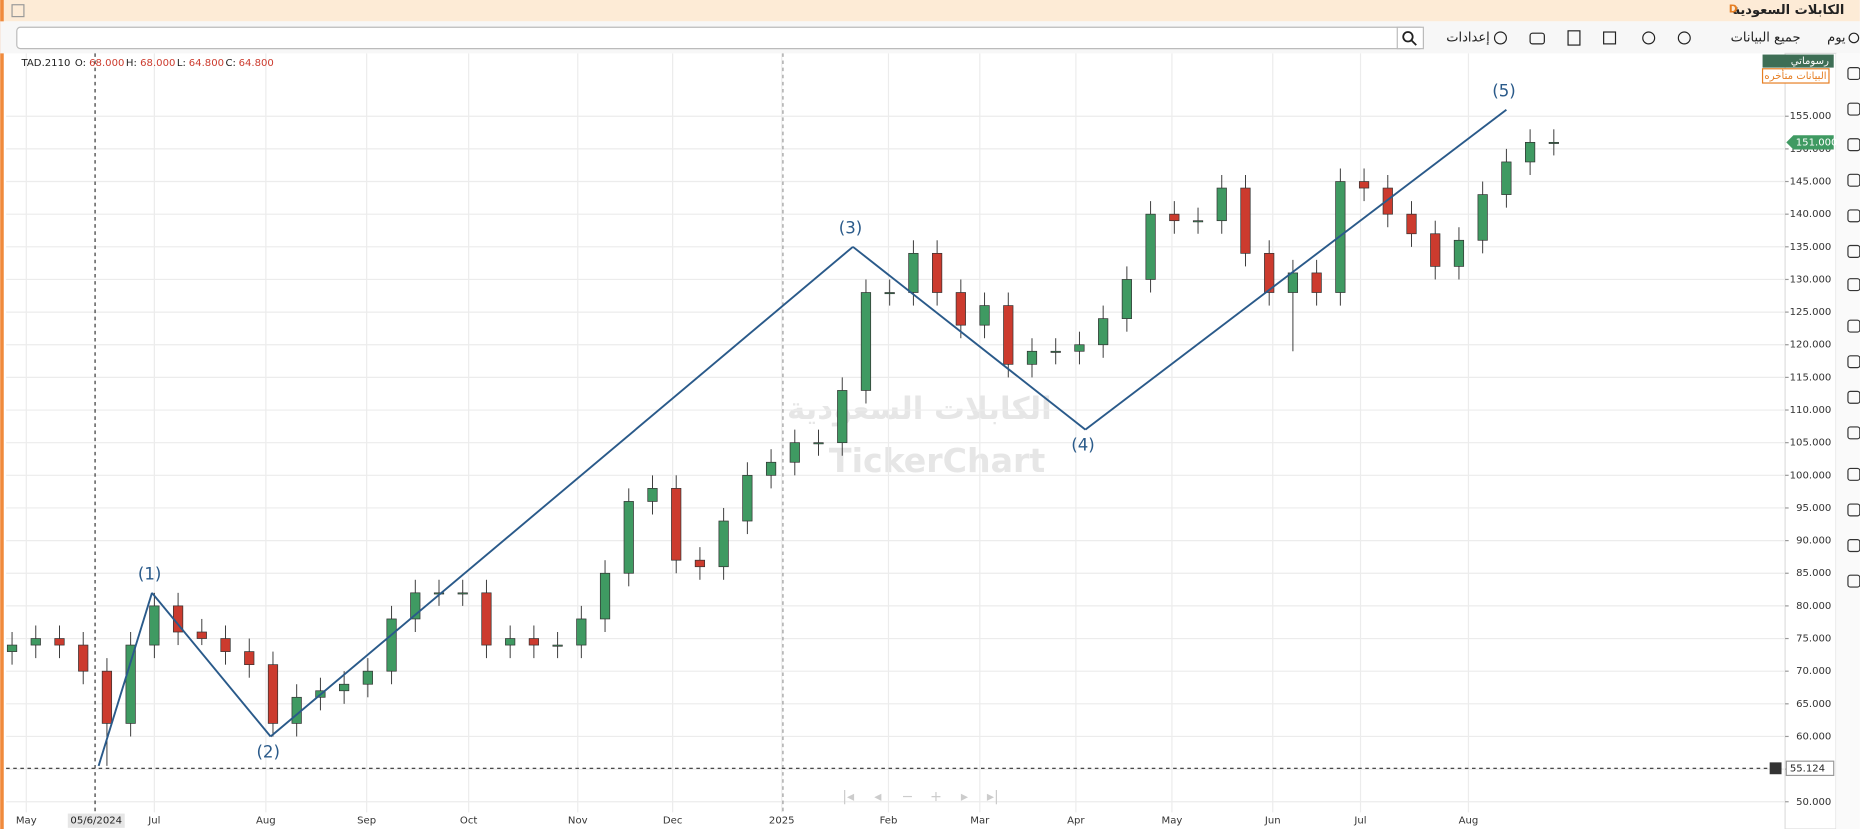 Image resolution: width=1860 pixels, height=829 pixels. What do you see at coordinates (181, 63) in the screenshot?
I see `low-label: L:` at bounding box center [181, 63].